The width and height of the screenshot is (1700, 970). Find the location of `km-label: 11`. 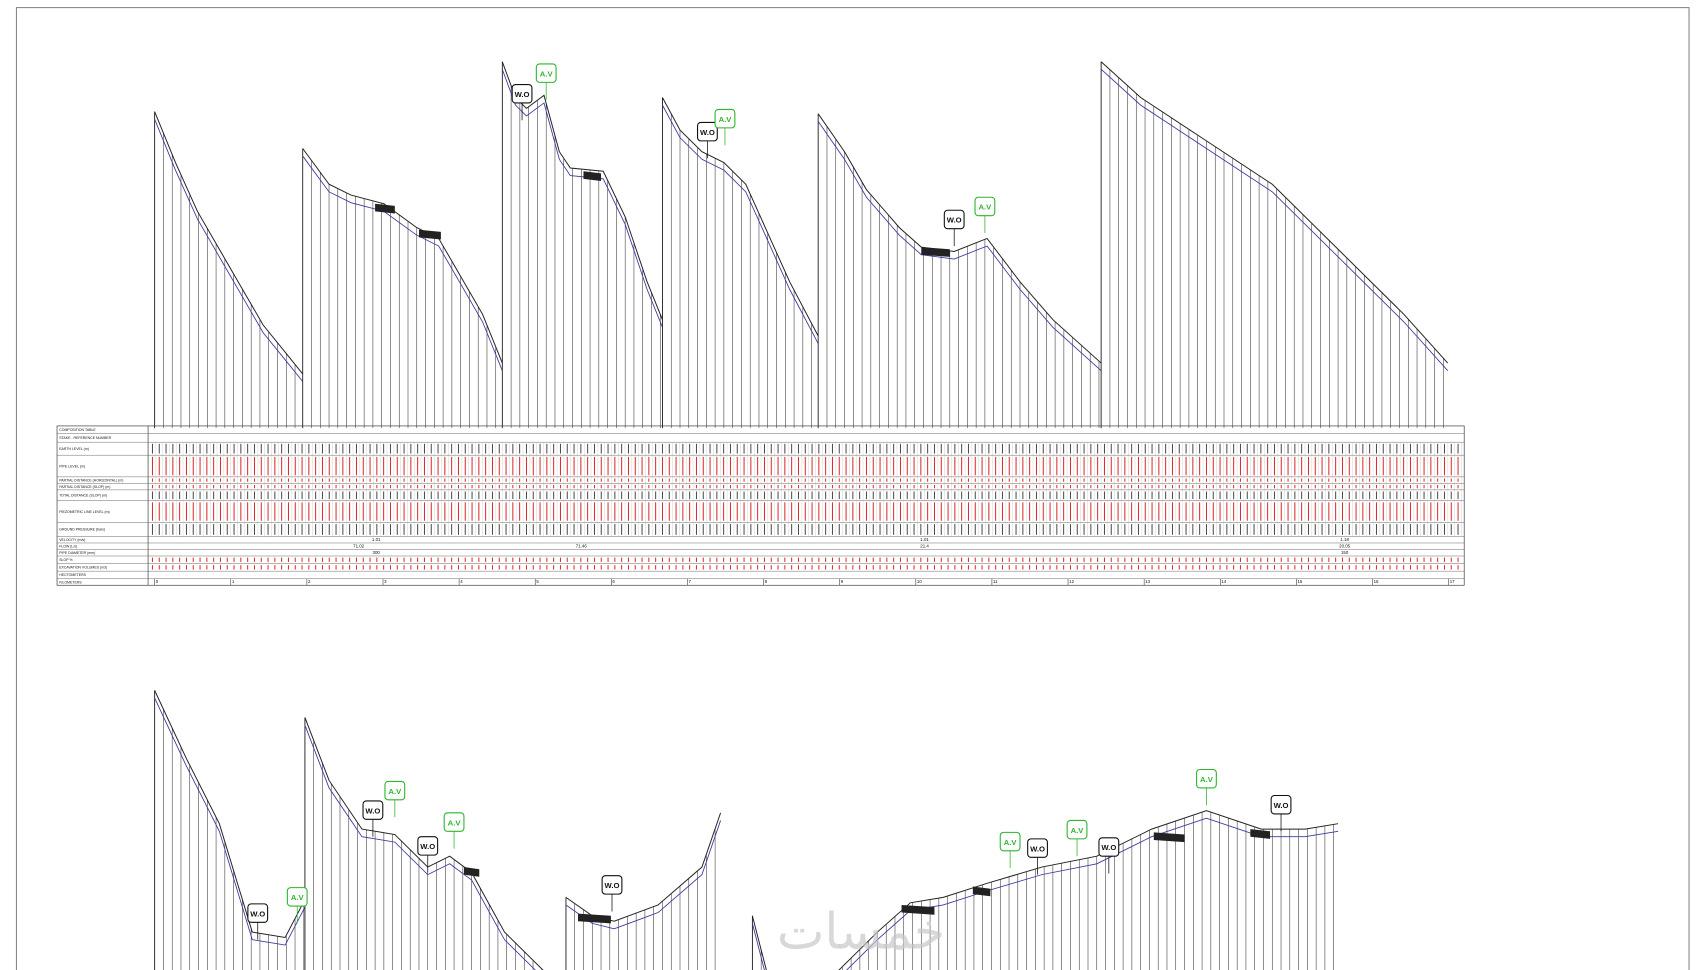

km-label: 11 is located at coordinates (995, 581).